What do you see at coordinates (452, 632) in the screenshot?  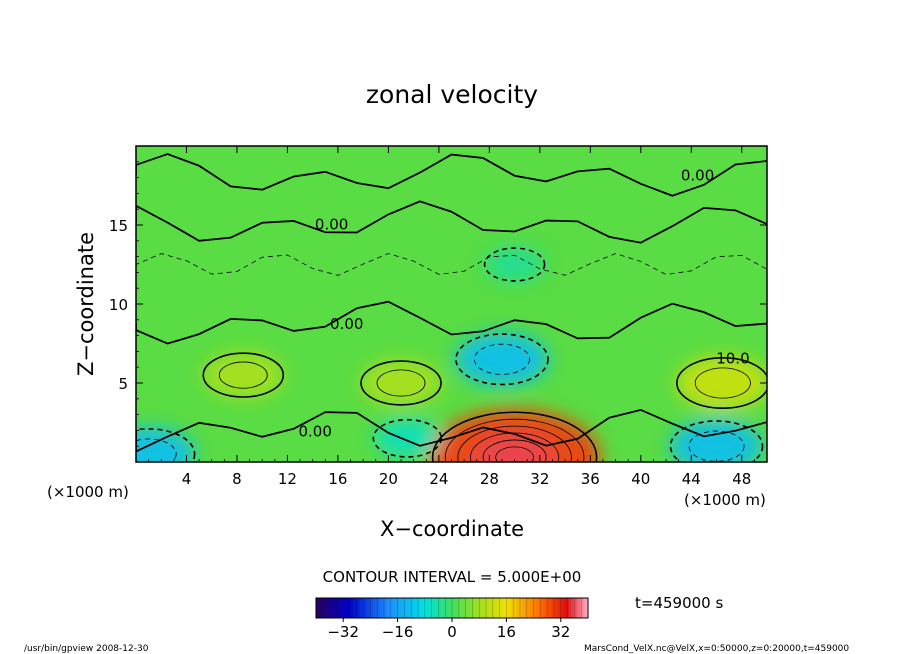 I see `colorbar-tick-label-2: 0` at bounding box center [452, 632].